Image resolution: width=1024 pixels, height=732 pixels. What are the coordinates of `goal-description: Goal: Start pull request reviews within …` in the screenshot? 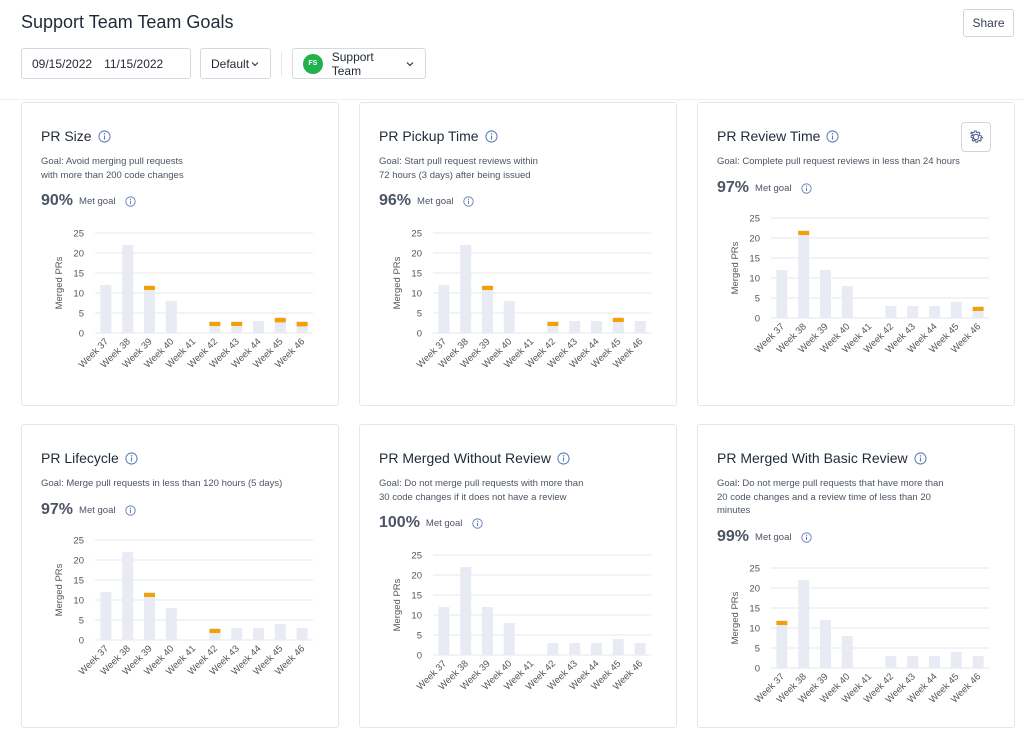 It's located at (458, 168).